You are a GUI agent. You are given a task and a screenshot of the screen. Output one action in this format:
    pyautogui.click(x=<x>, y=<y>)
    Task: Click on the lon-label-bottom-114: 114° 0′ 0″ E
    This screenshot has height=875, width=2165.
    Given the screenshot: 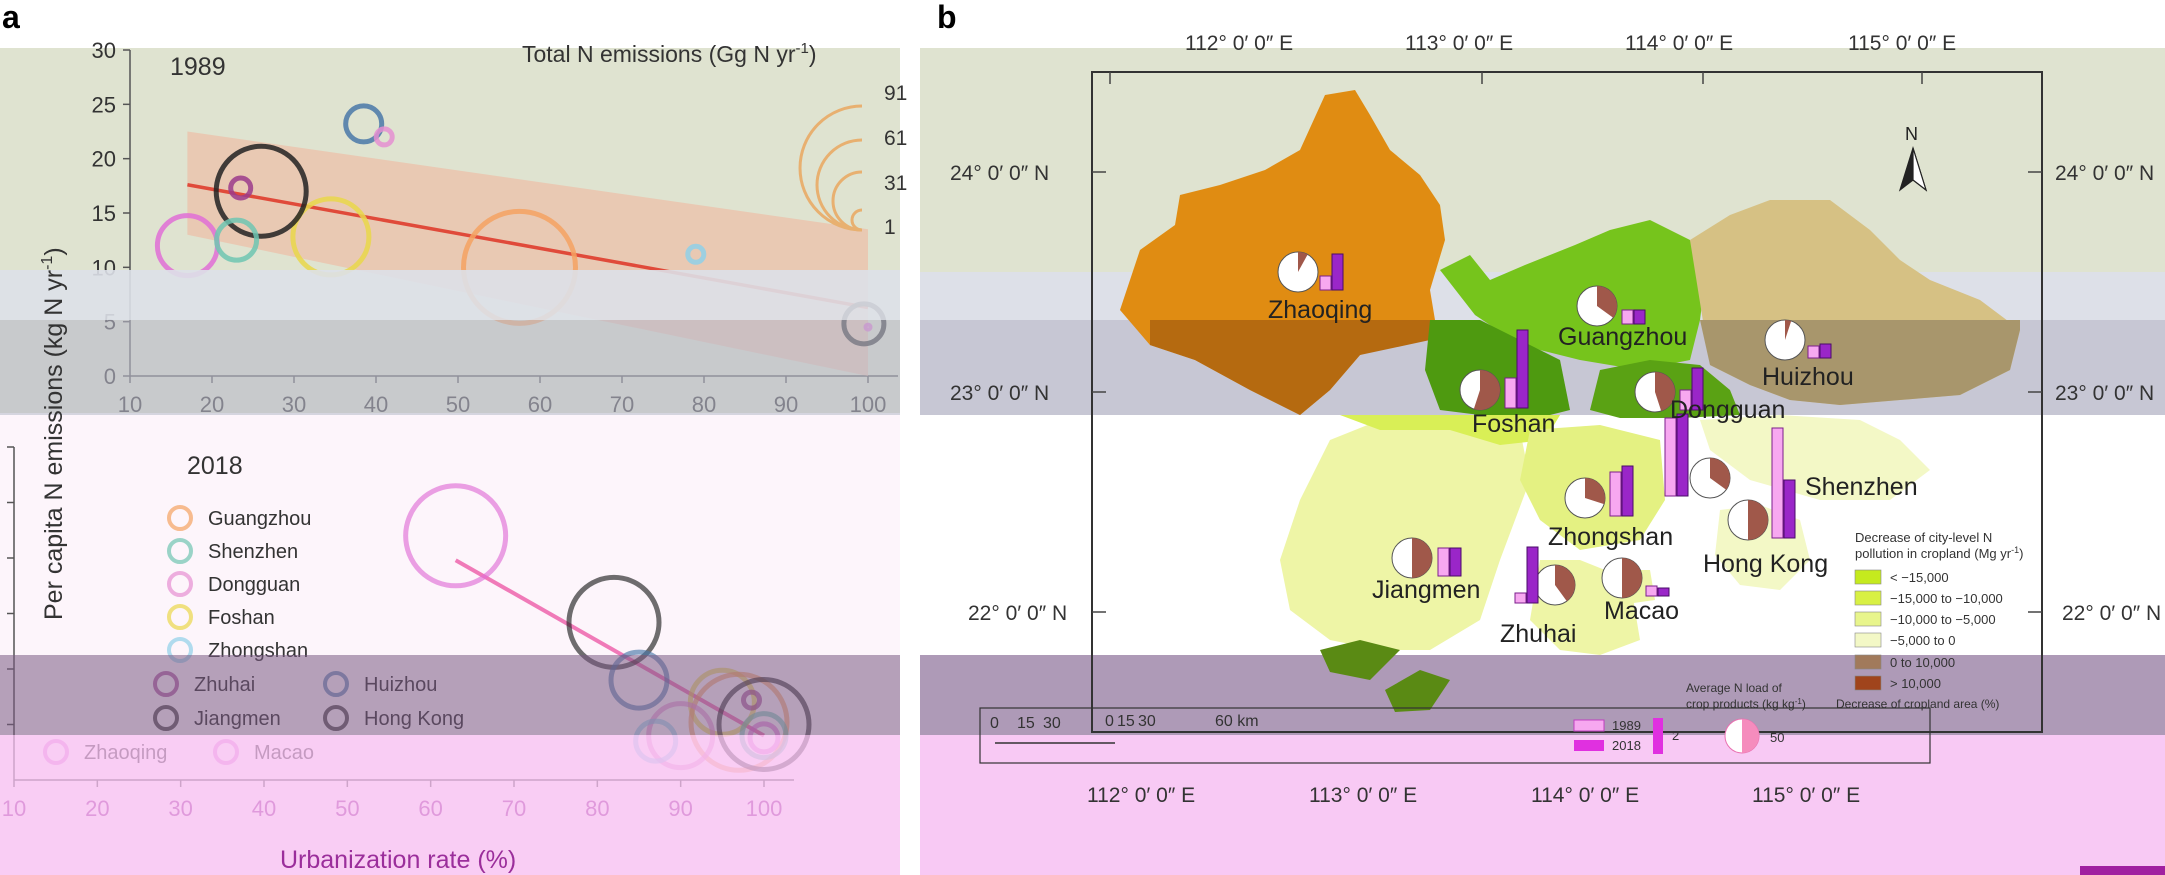 What is the action you would take?
    pyautogui.click(x=1585, y=795)
    